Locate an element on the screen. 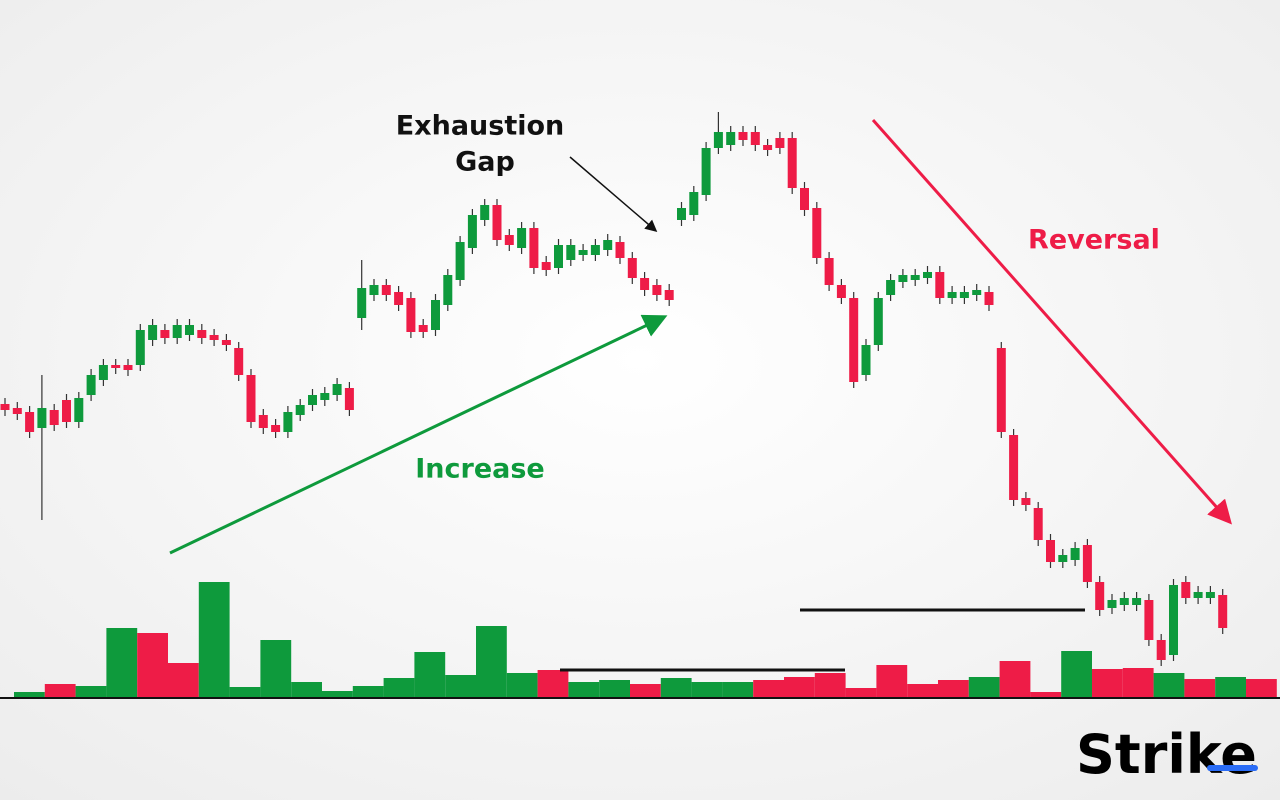  annotation: Reversal is located at coordinates (1094, 240).